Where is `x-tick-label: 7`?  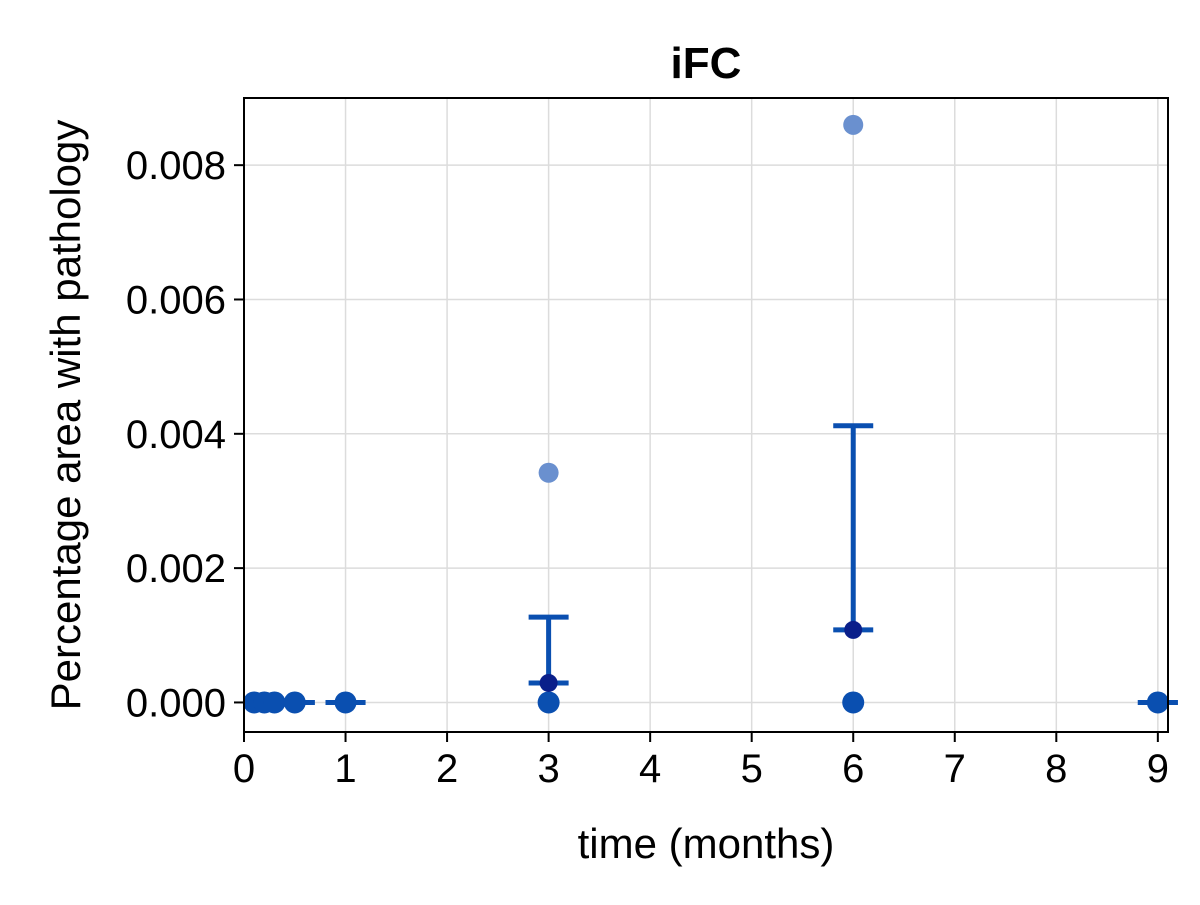
x-tick-label: 7 is located at coordinates (955, 769).